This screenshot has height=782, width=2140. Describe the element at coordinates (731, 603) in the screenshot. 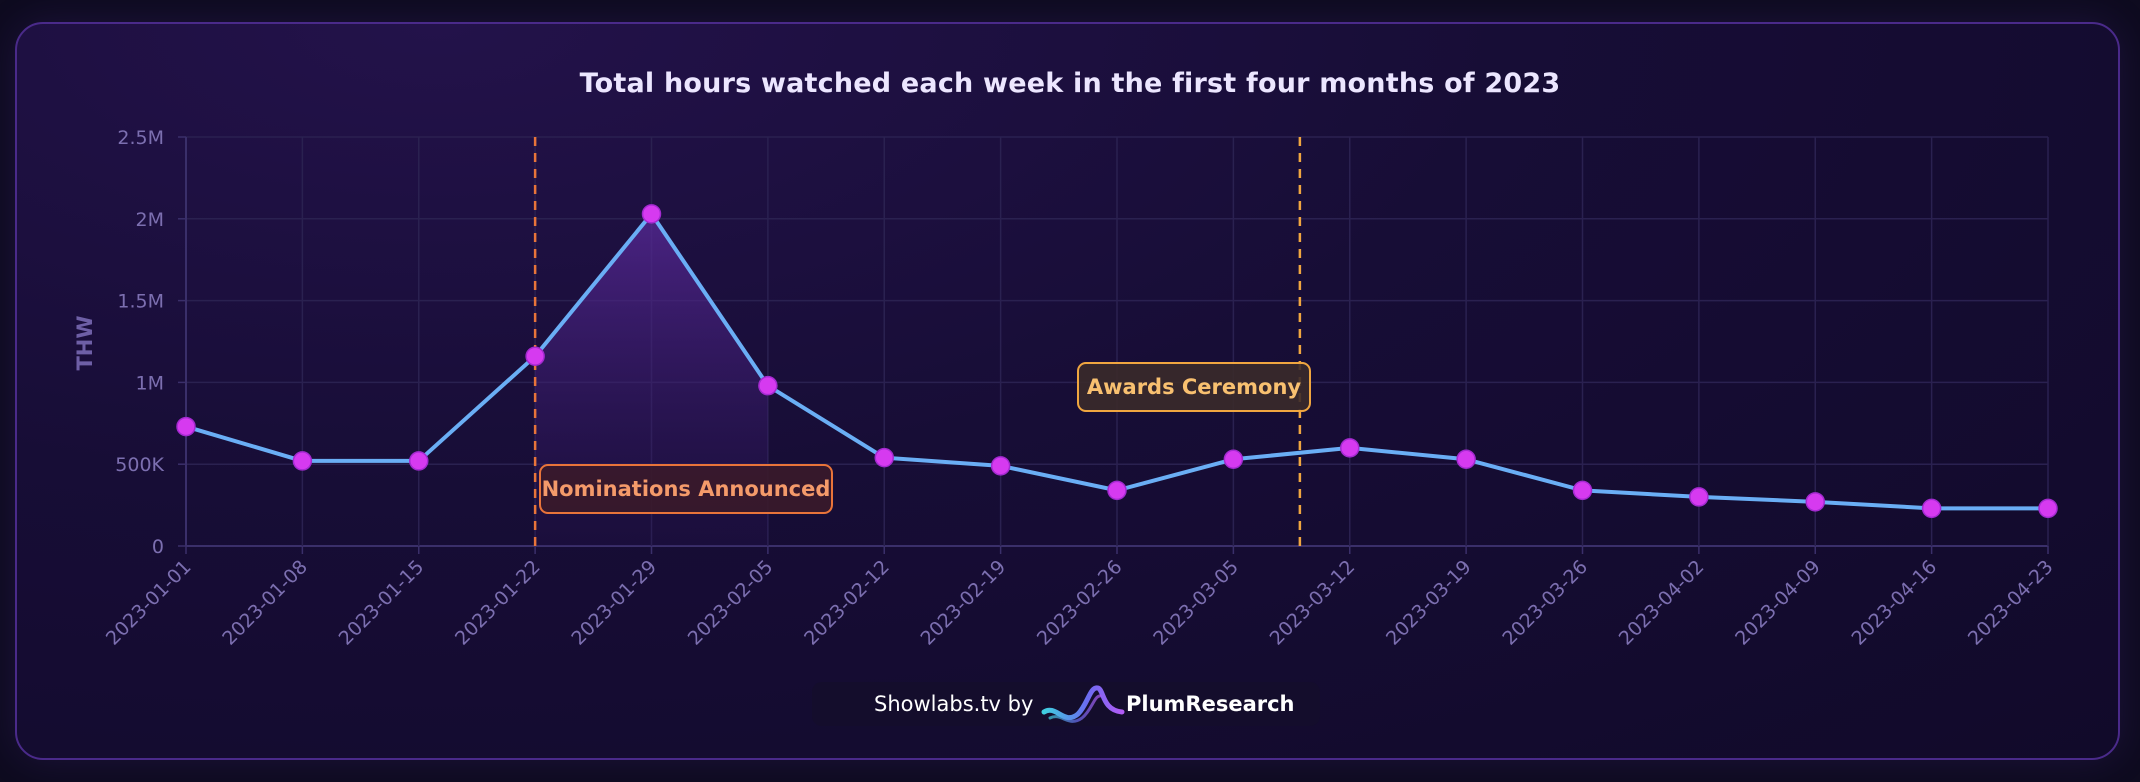

I see `x-tick-label: 2023-02-05` at that location.